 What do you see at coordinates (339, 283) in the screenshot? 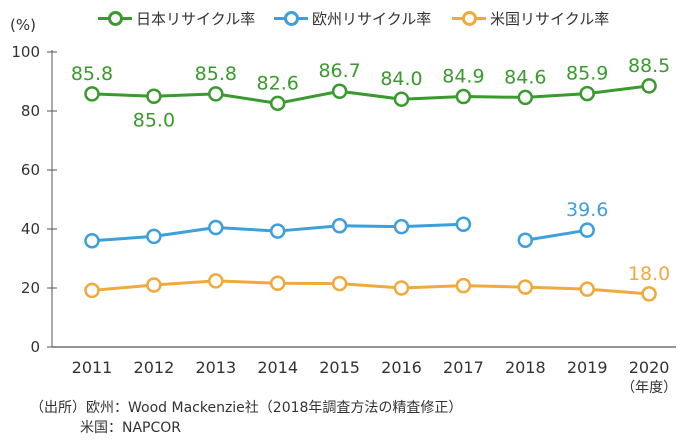
I see `point-us-2015` at bounding box center [339, 283].